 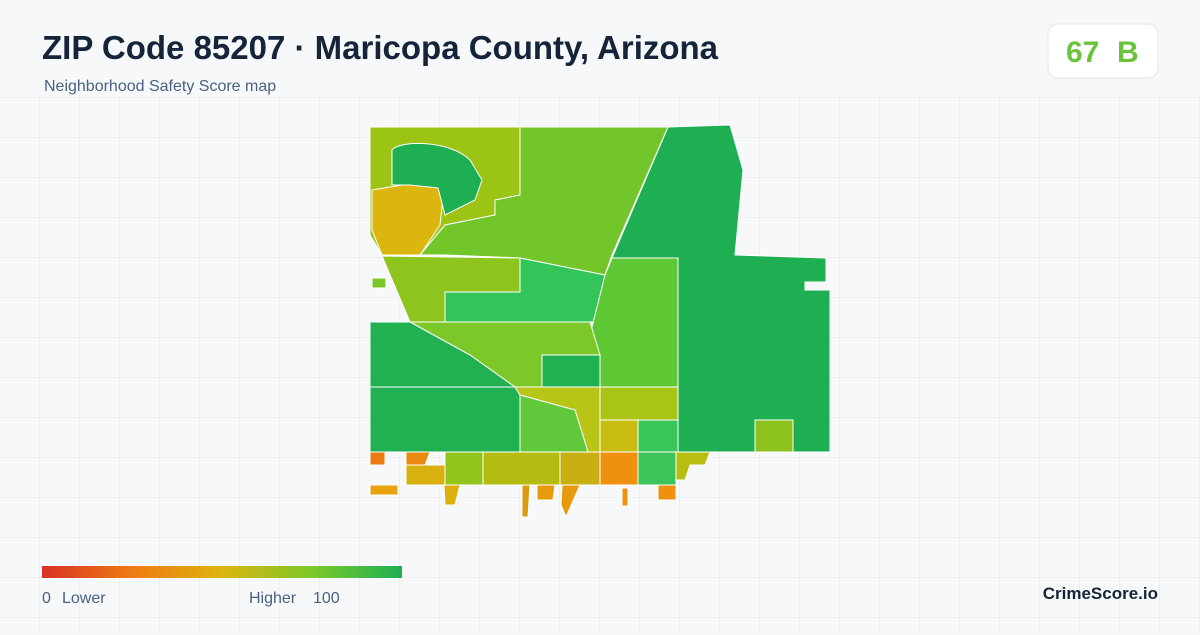 What do you see at coordinates (273, 598) in the screenshot?
I see `legend-max-label: Higher` at bounding box center [273, 598].